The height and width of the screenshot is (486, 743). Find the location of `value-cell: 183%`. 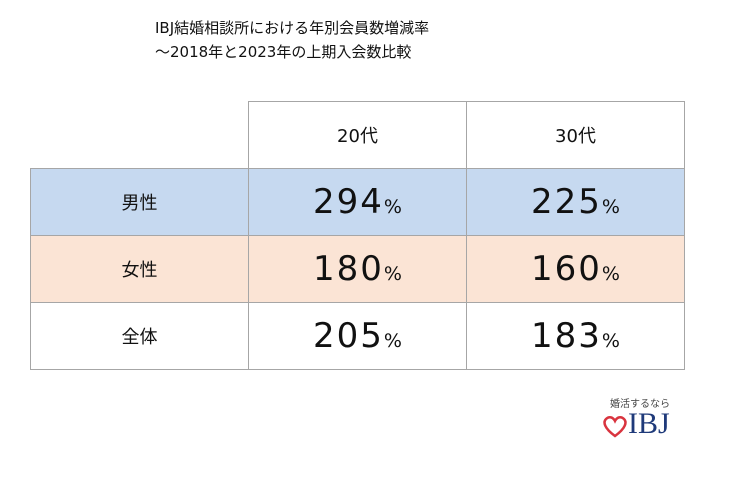

value-cell: 183% is located at coordinates (575, 336).